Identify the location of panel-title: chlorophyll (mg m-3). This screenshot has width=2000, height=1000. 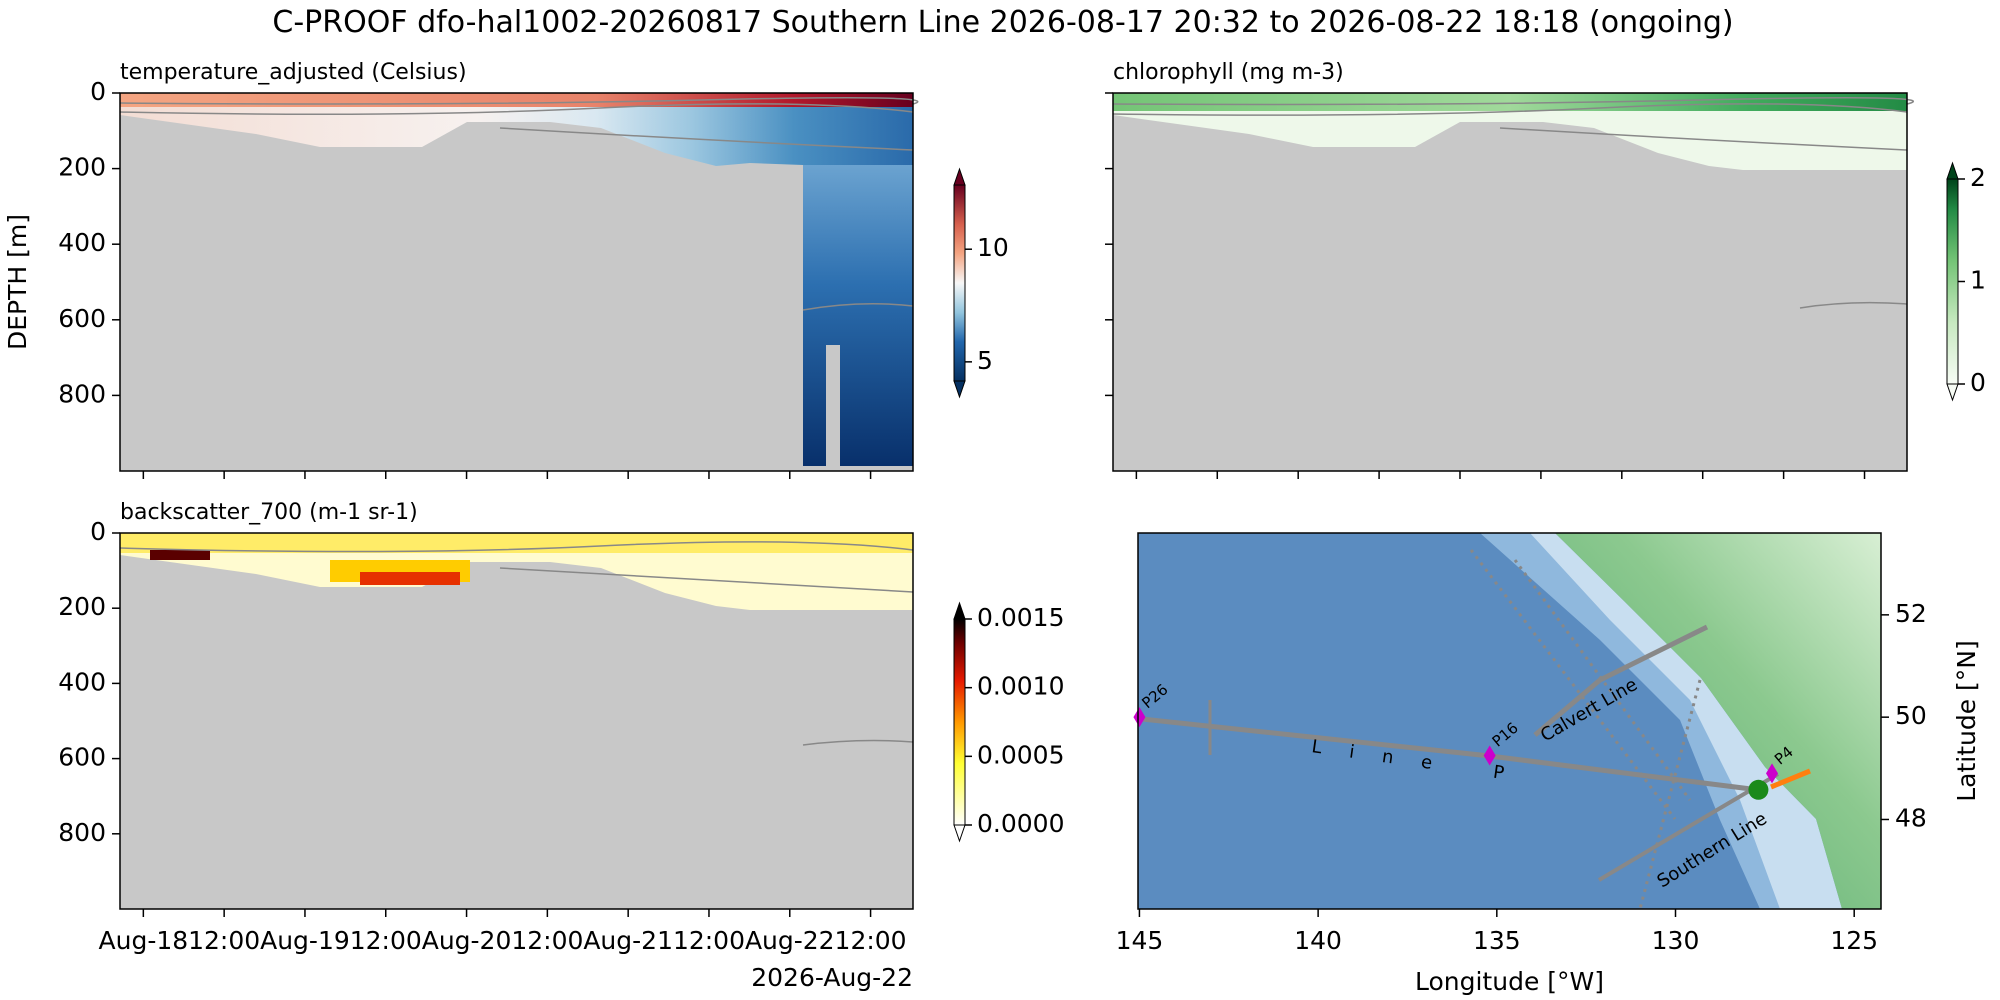
(1228, 72).